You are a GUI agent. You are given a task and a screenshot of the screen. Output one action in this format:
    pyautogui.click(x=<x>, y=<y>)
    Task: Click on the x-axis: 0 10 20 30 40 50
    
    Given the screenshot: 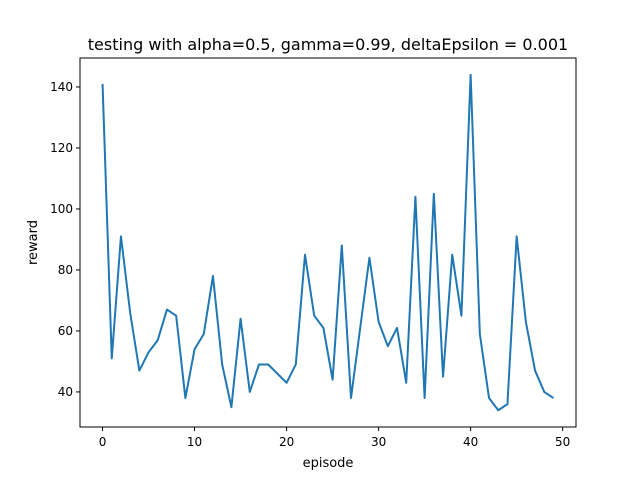 What is the action you would take?
    pyautogui.click(x=334, y=438)
    